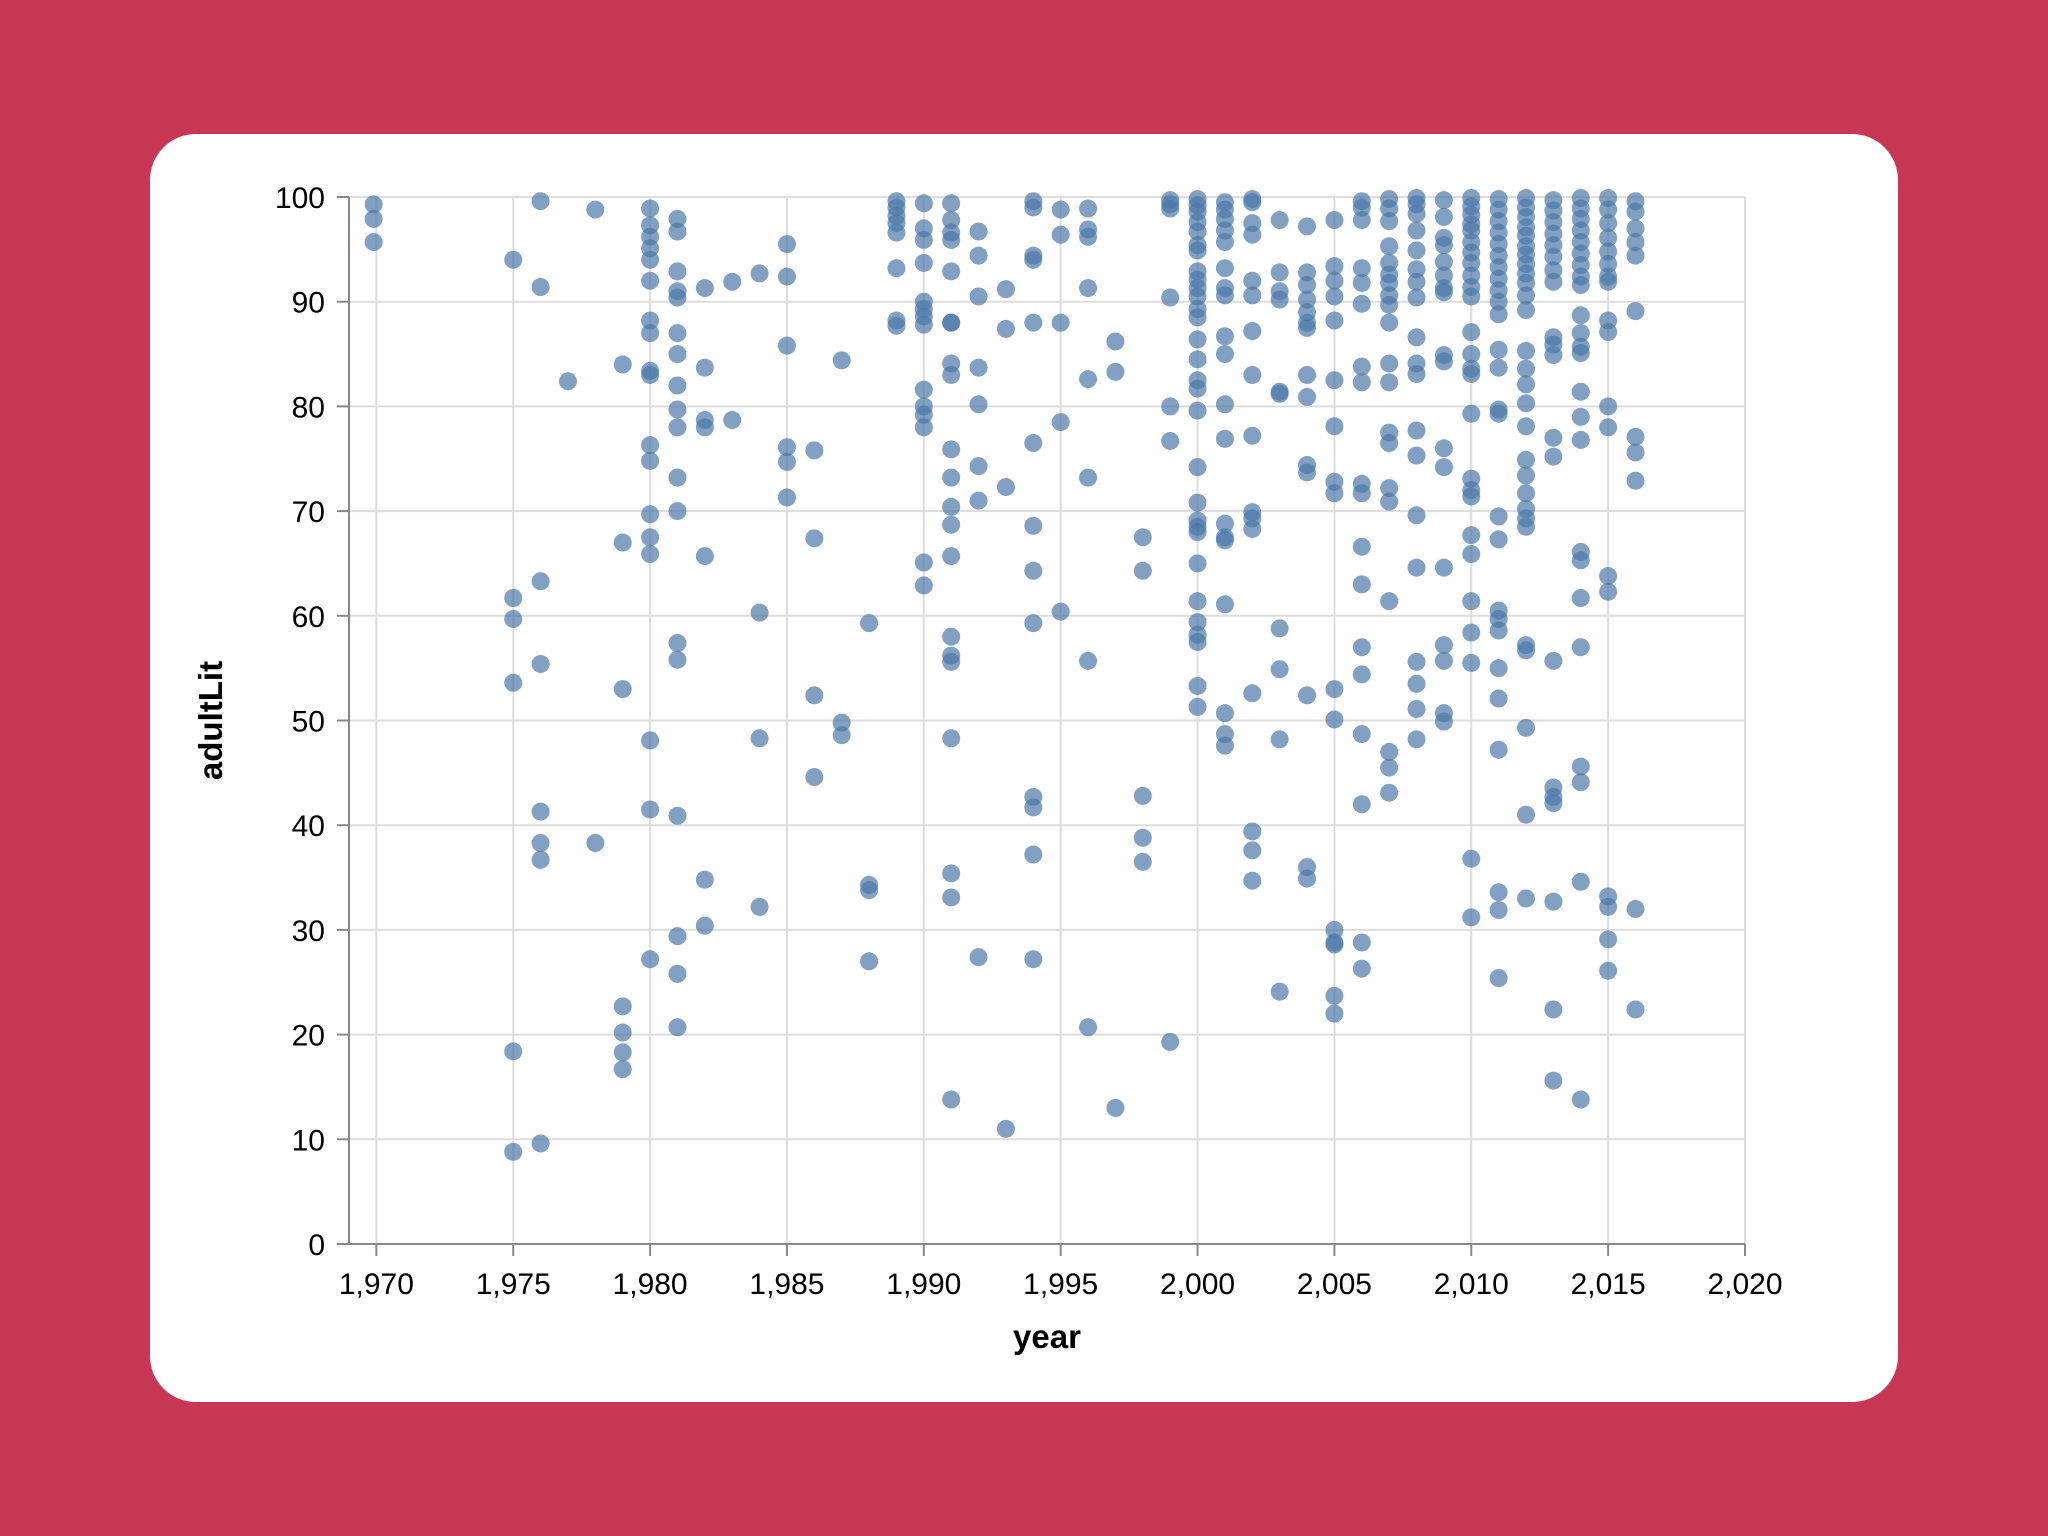 The image size is (2048, 1536). What do you see at coordinates (1744, 1284) in the screenshot?
I see `x-tick-label: 2,020` at bounding box center [1744, 1284].